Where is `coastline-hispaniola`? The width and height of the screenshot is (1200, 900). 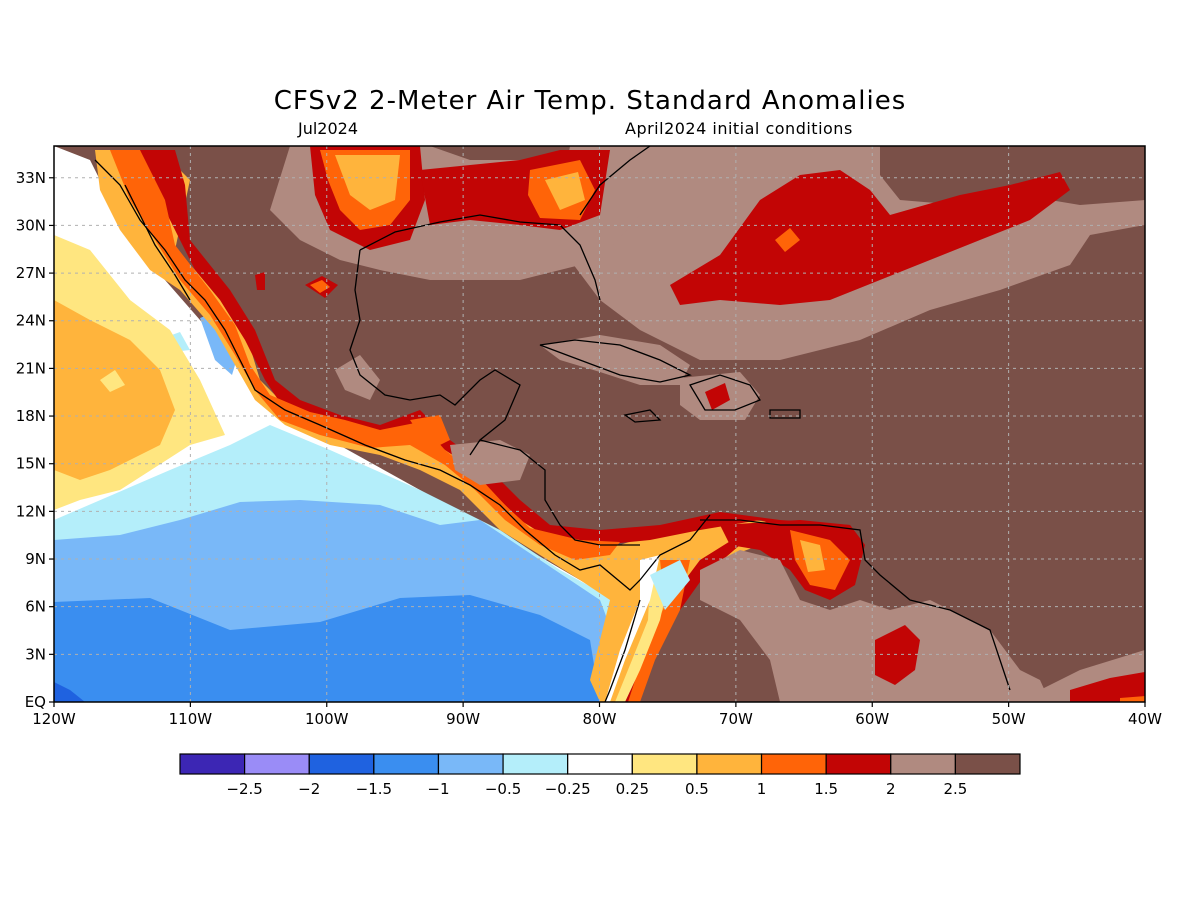 coastline-hispaniola is located at coordinates (725, 392).